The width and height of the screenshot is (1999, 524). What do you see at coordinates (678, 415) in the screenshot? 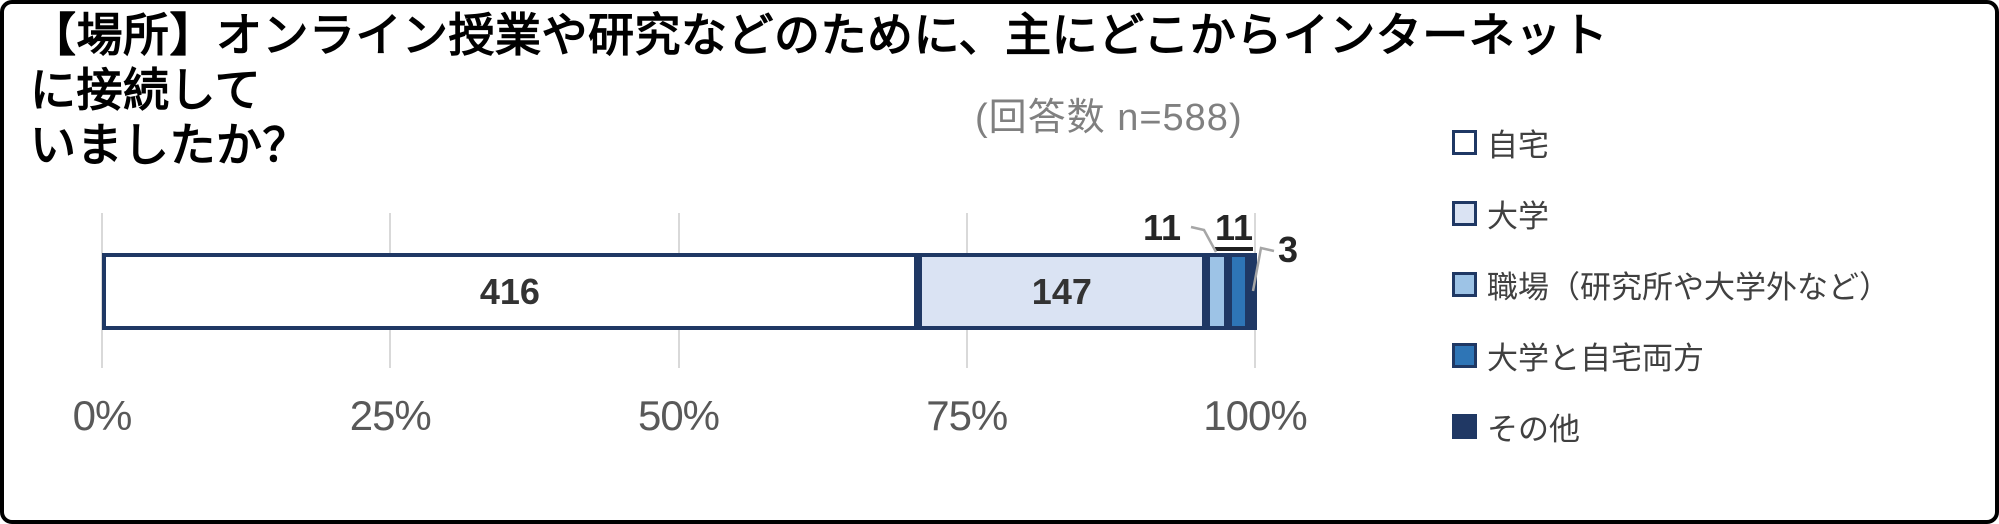
I see `x-tick-label-50%: 50%` at bounding box center [678, 415].